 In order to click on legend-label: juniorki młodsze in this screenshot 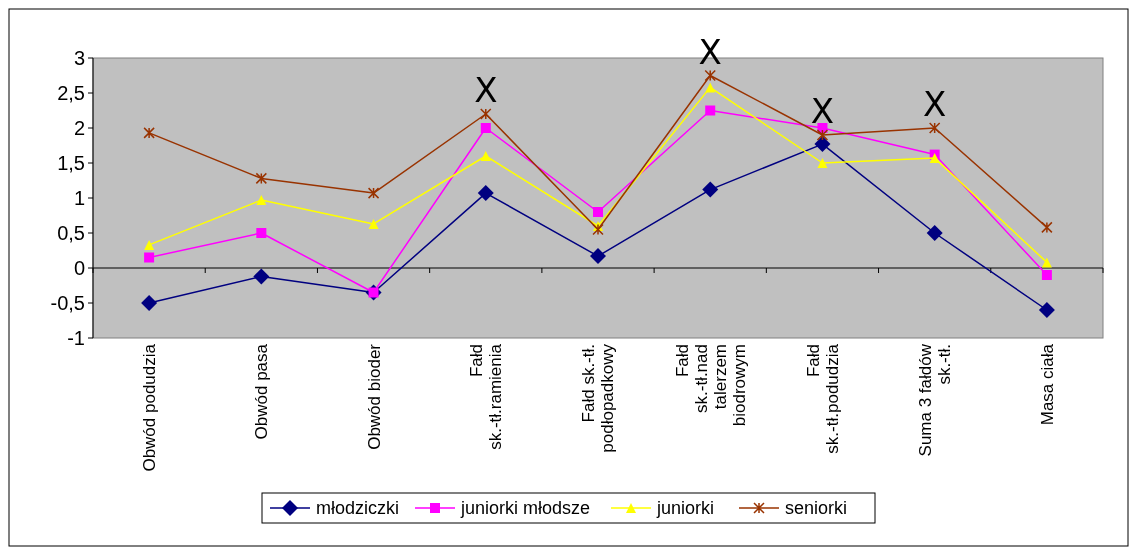, I will do `click(525, 508)`.